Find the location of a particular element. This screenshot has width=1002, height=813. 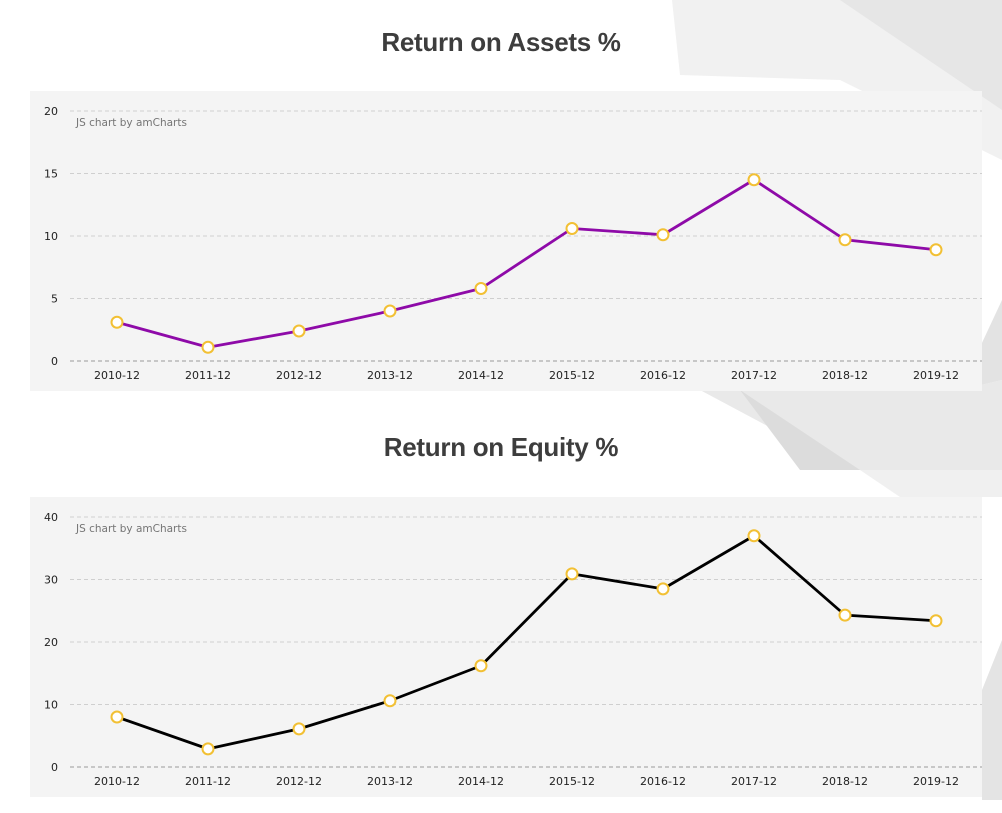

y-tick-label: 15 is located at coordinates (51, 174).